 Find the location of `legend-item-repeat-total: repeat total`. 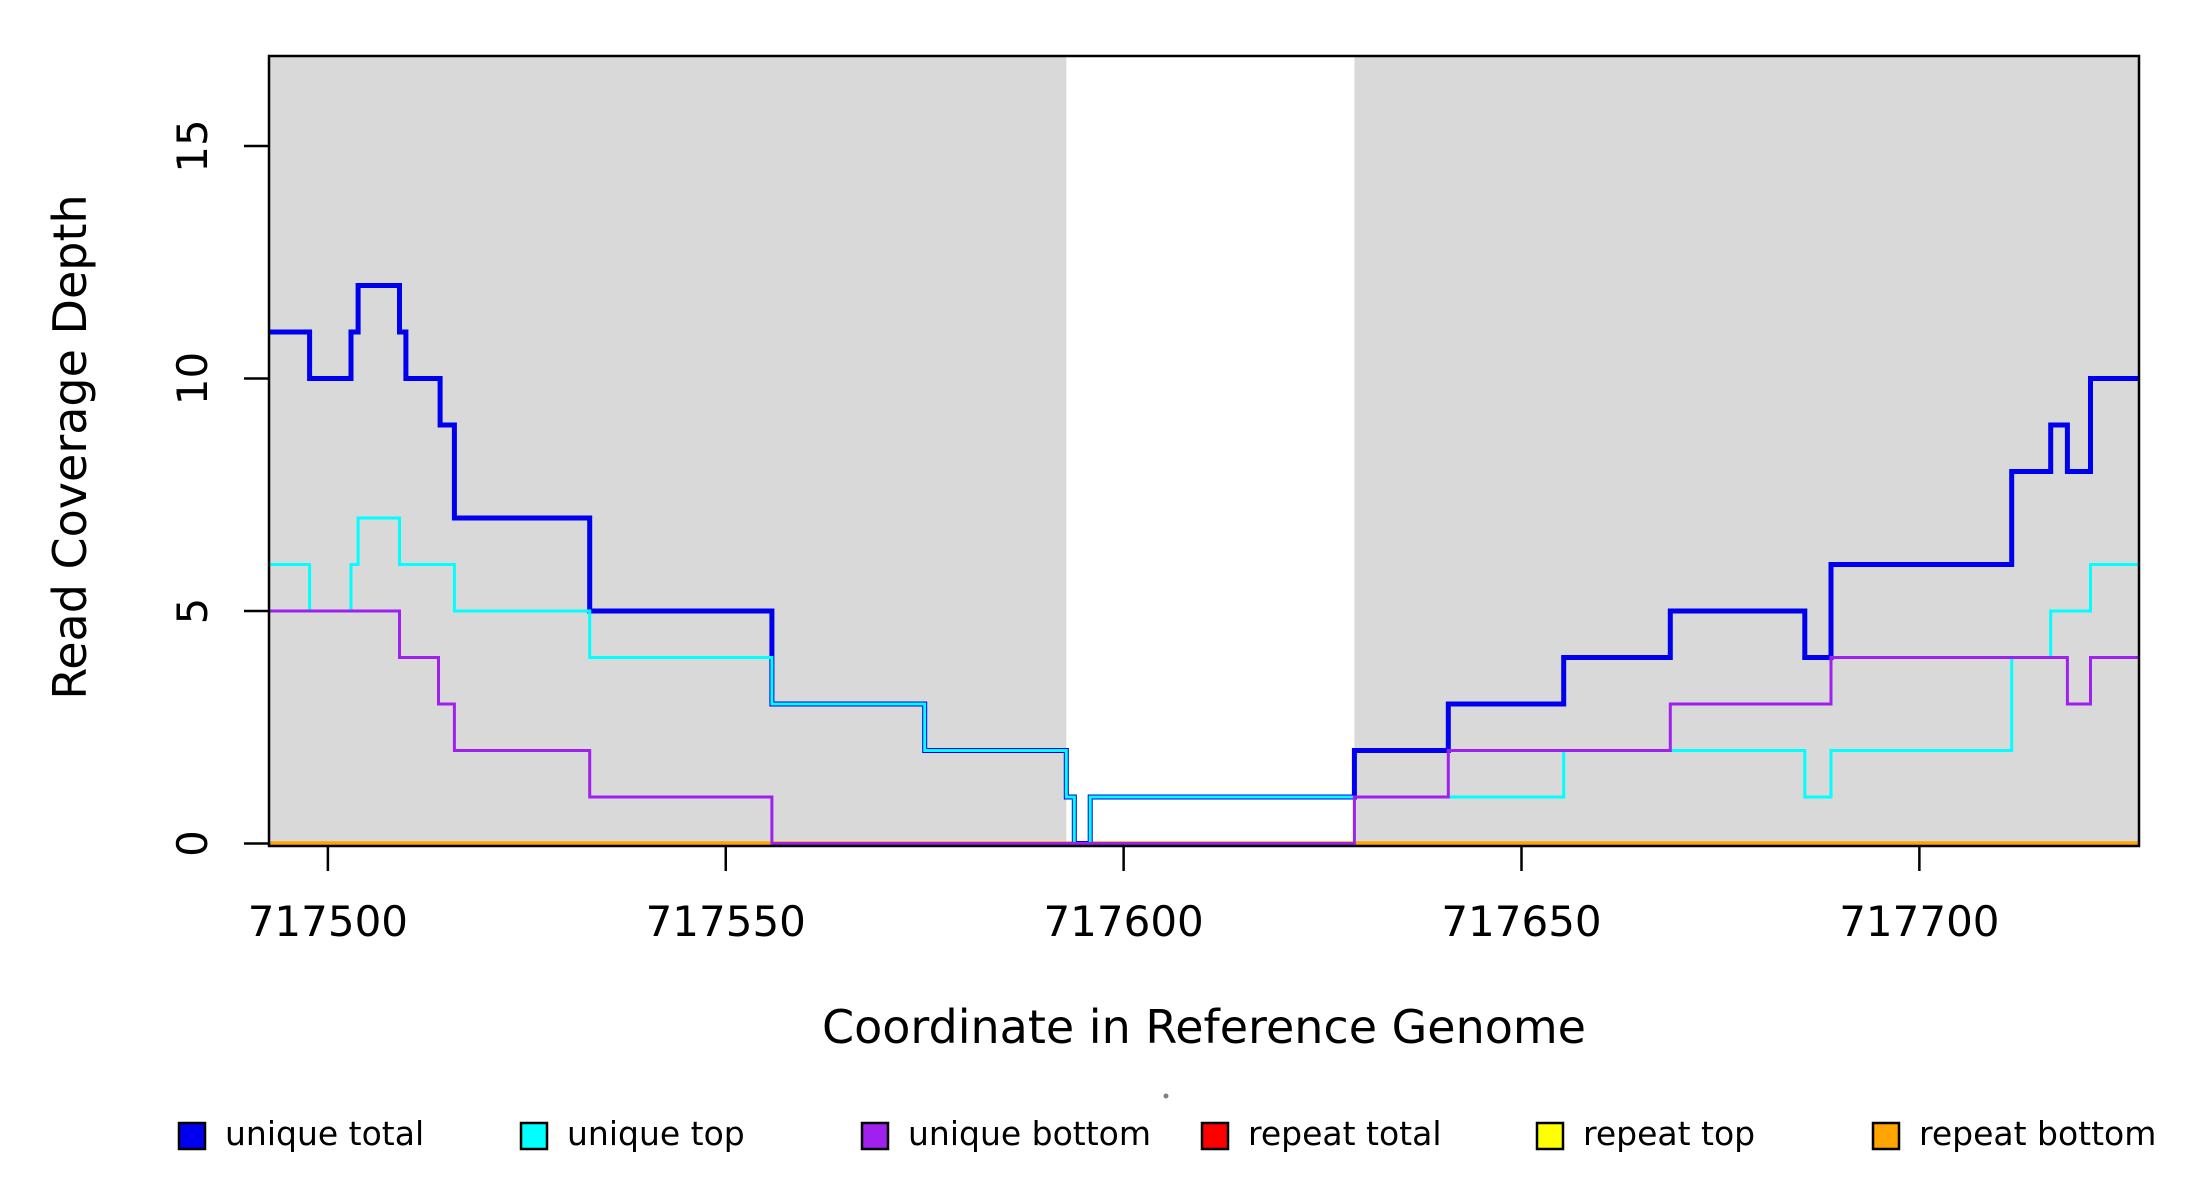

legend-item-repeat-total: repeat total is located at coordinates (1321, 1133).